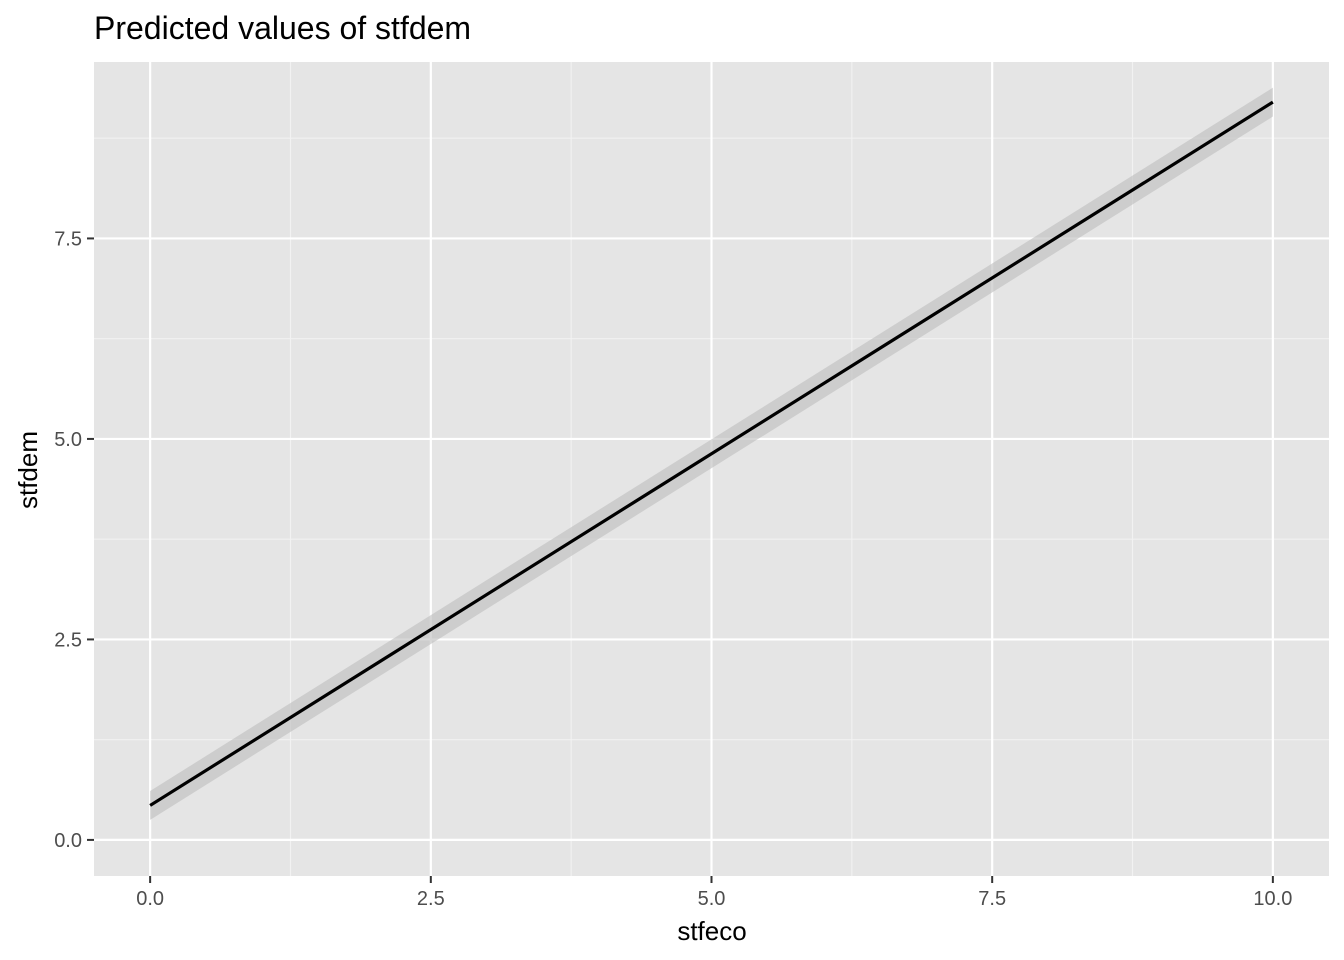 The width and height of the screenshot is (1344, 960). What do you see at coordinates (68, 239) in the screenshot?
I see `y-tick-label: 7.5` at bounding box center [68, 239].